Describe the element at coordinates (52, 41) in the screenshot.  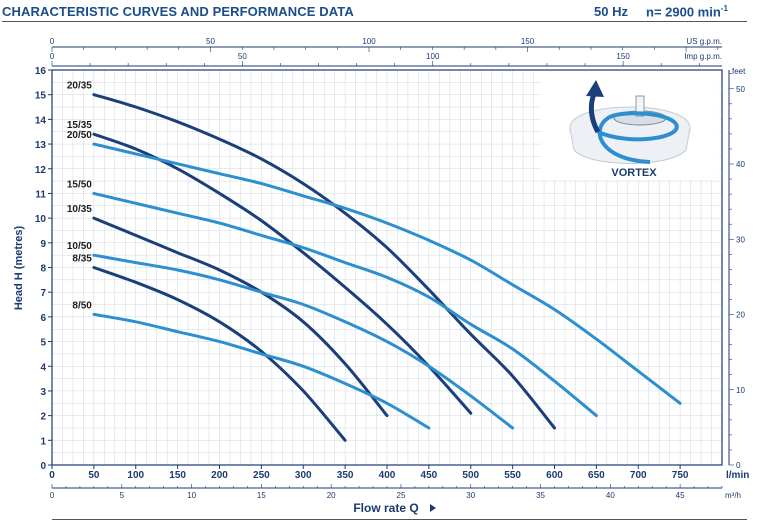
I see `usgpm-tick-label: 0` at that location.